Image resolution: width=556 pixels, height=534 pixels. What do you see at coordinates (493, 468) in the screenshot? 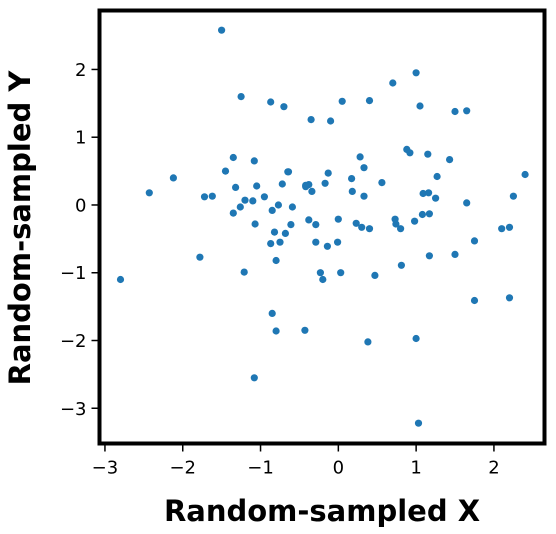
I see `x-tick-label: 2` at bounding box center [493, 468].